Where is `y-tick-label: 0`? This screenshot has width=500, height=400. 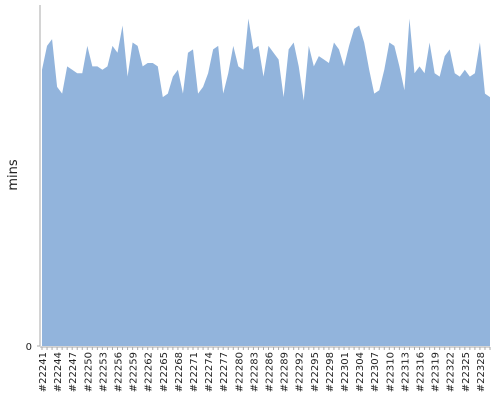 y-tick-label: 0 is located at coordinates (29, 347).